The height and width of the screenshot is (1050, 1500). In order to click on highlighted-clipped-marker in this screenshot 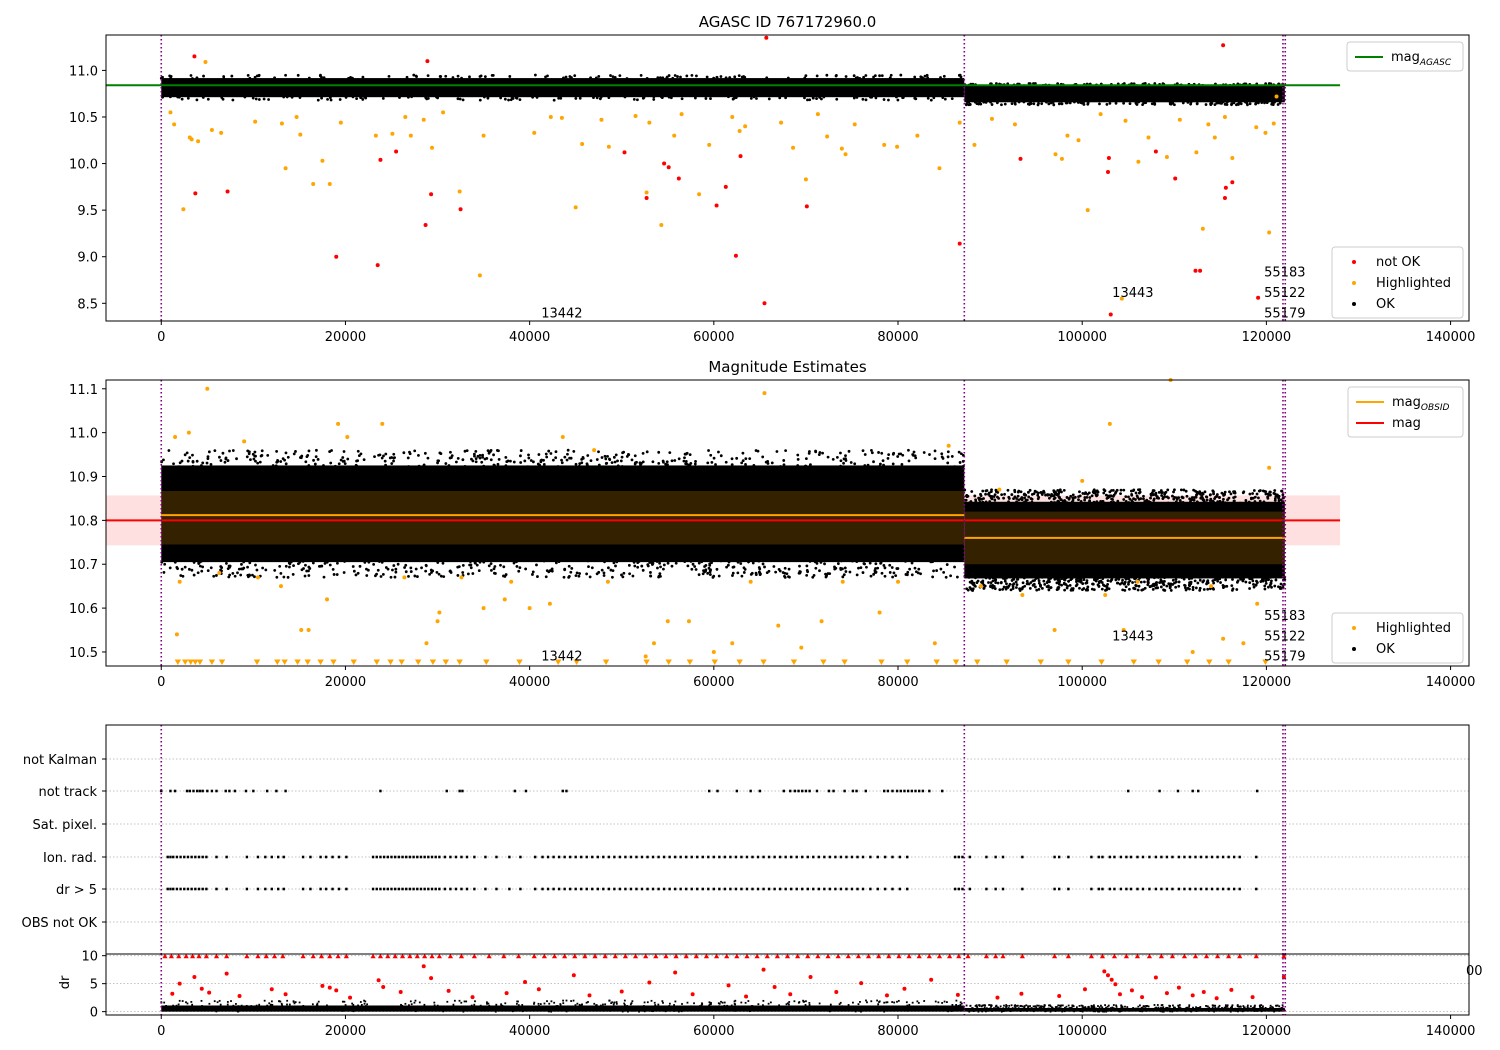, I will do `click(277, 662)`.